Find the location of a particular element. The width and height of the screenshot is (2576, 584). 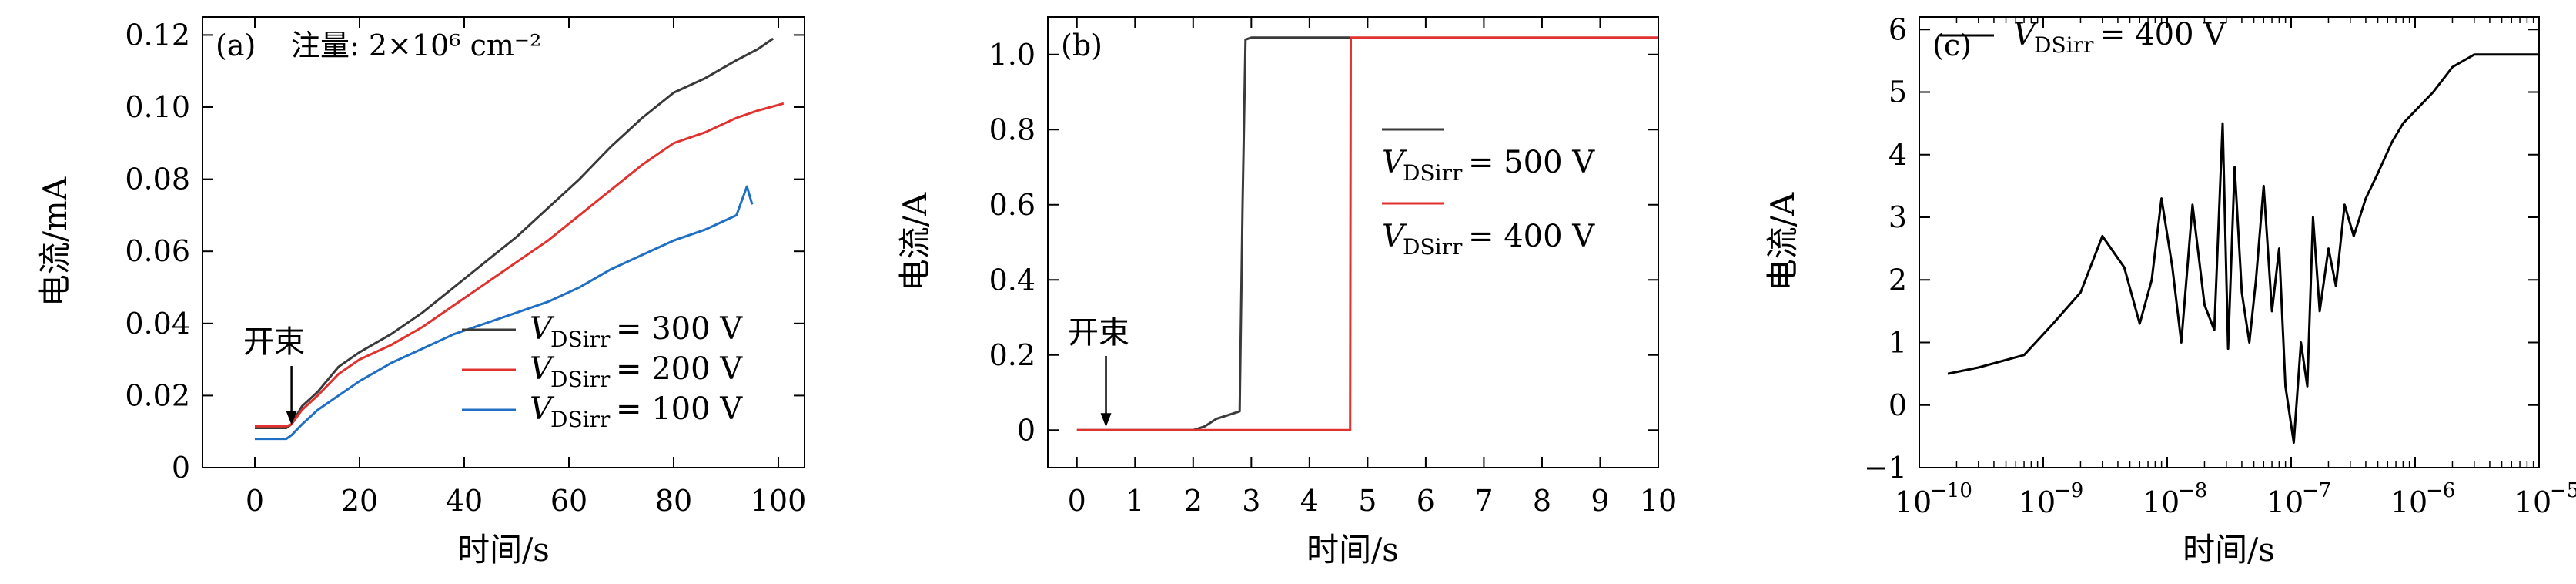

beam-on-arrow-a is located at coordinates (291, 395).